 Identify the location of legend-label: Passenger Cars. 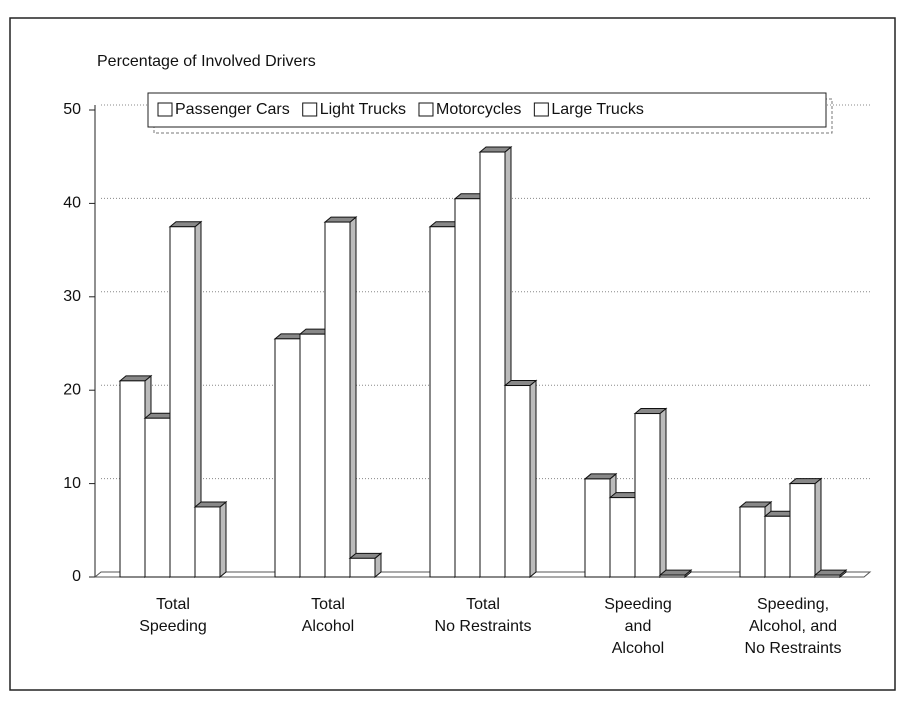
(232, 109).